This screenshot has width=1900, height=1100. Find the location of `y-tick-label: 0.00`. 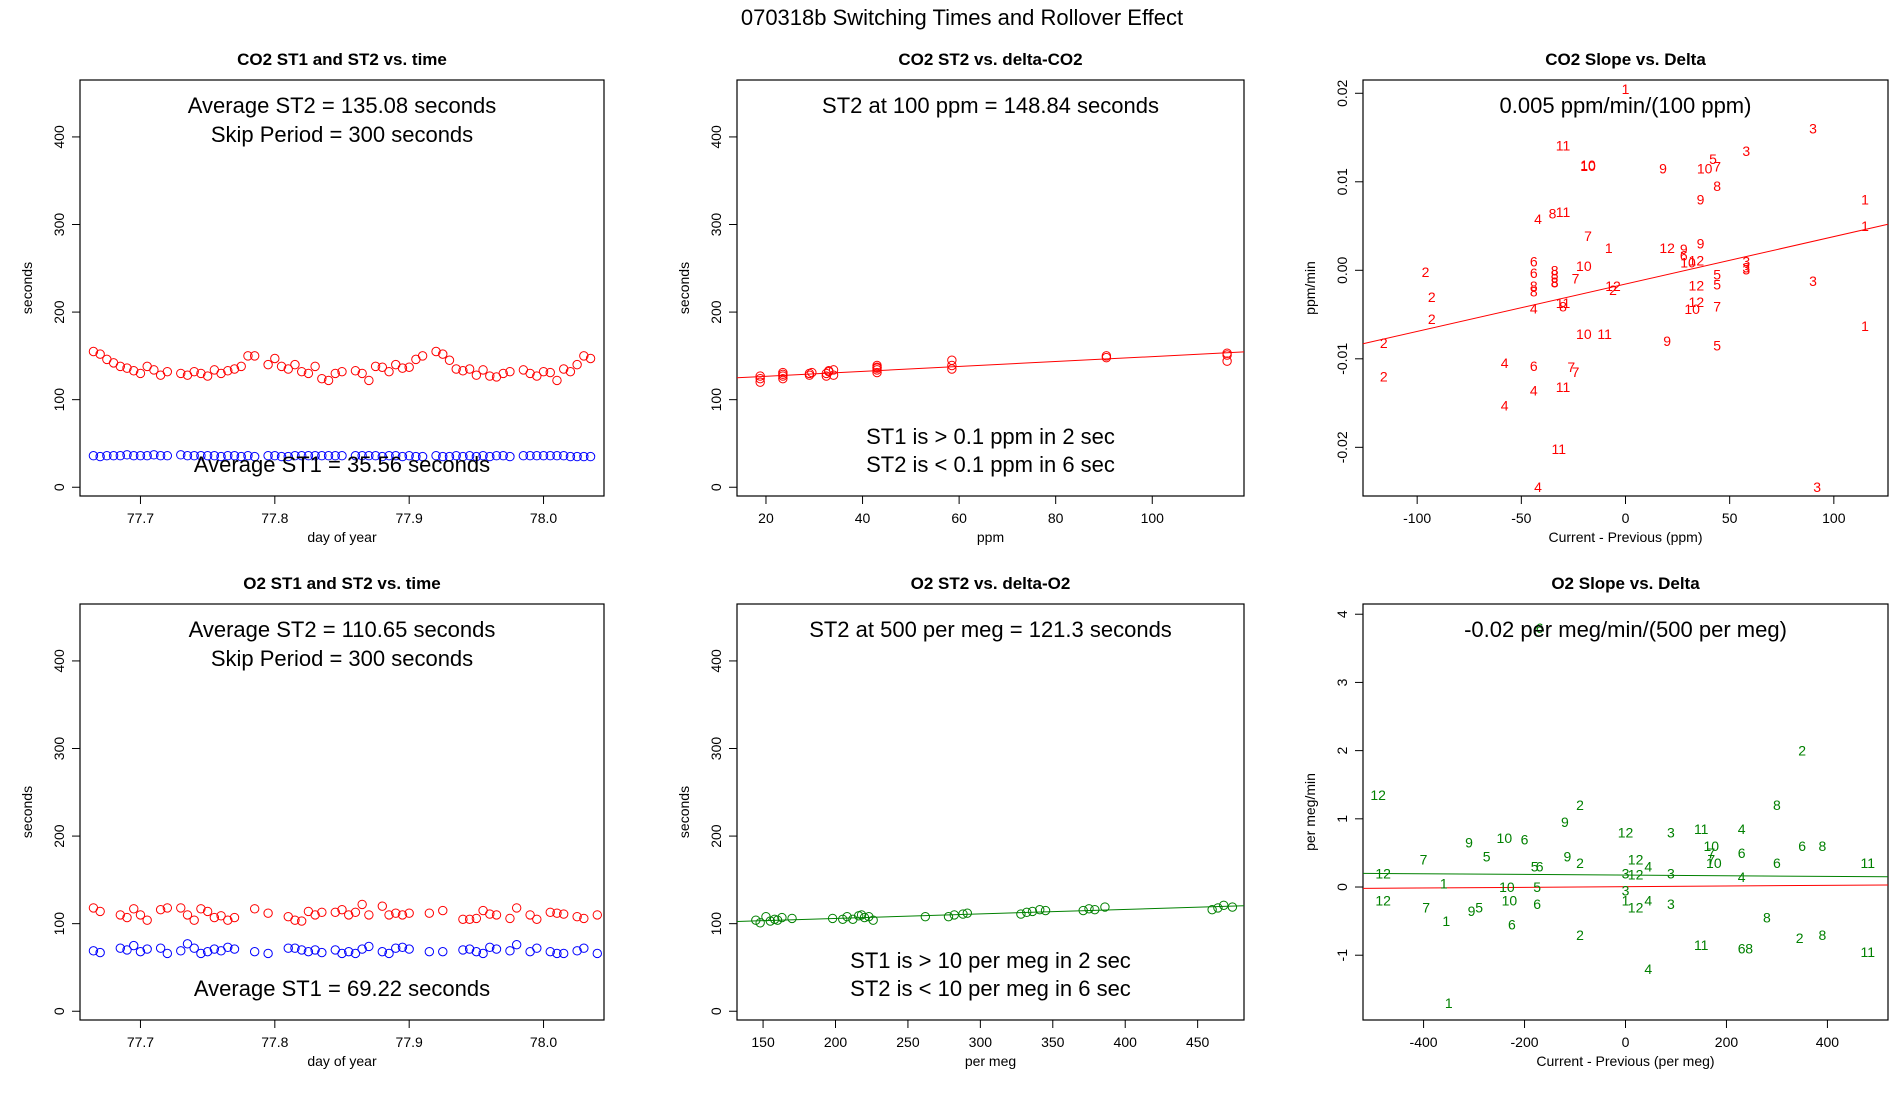

y-tick-label: 0.00 is located at coordinates (1342, 269).